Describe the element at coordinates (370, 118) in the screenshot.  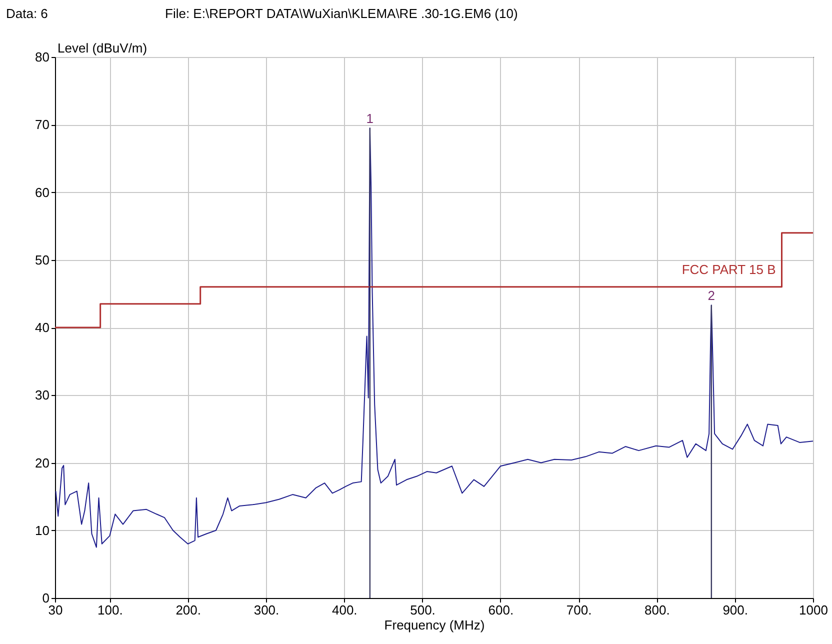
I see `annotation: 1` at that location.